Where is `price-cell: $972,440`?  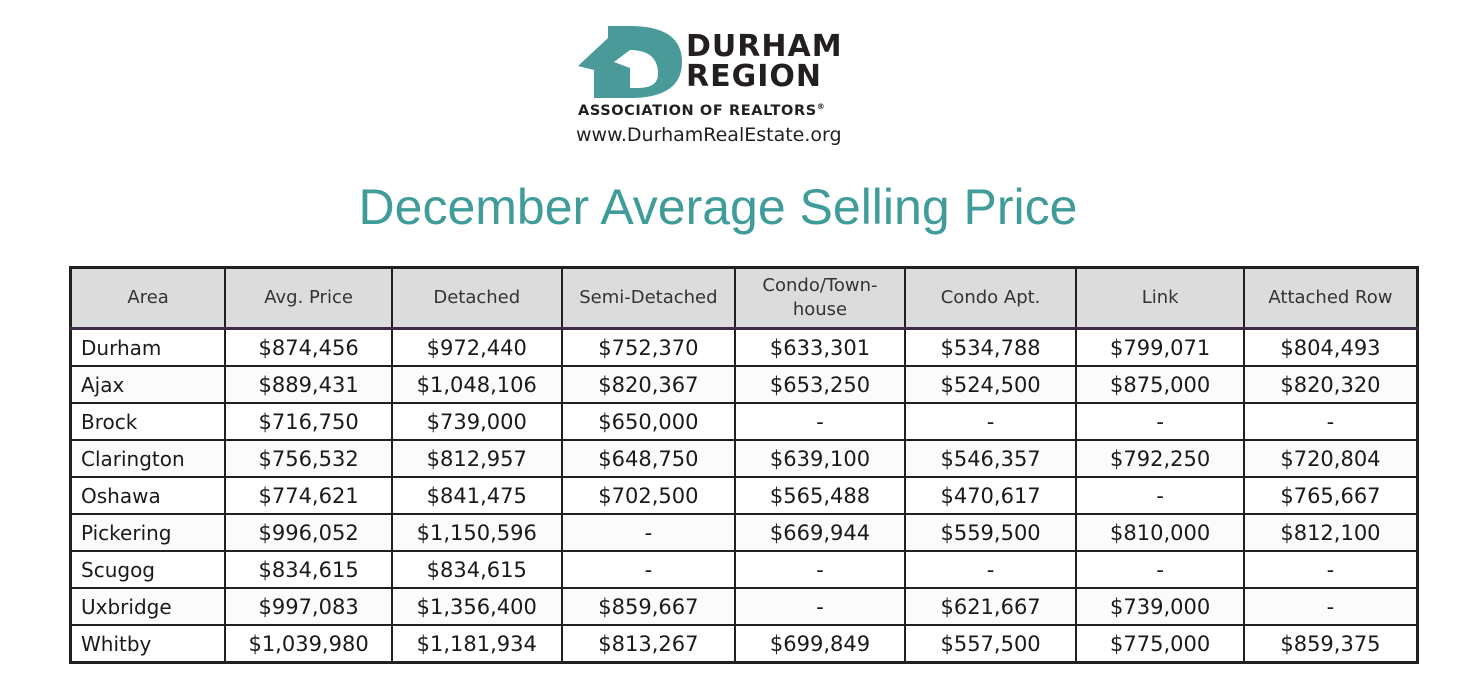 price-cell: $972,440 is located at coordinates (476, 347).